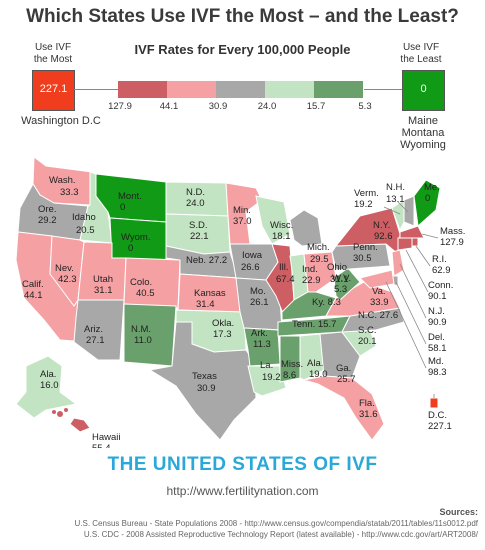  What do you see at coordinates (412, 232) in the screenshot?
I see `state-ma` at bounding box center [412, 232].